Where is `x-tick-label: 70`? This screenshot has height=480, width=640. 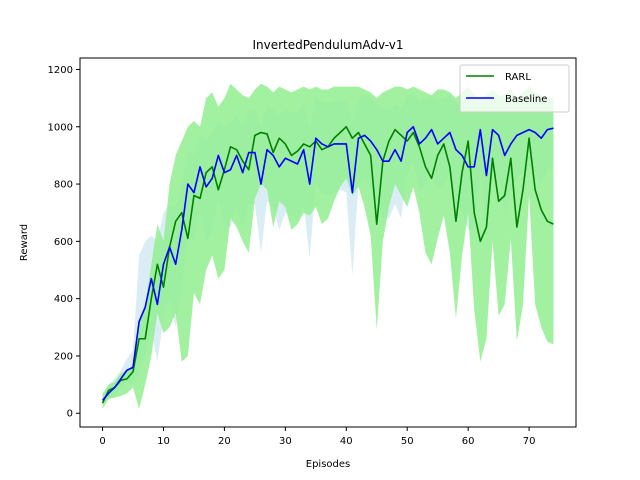 x-tick-label: 70 is located at coordinates (529, 441).